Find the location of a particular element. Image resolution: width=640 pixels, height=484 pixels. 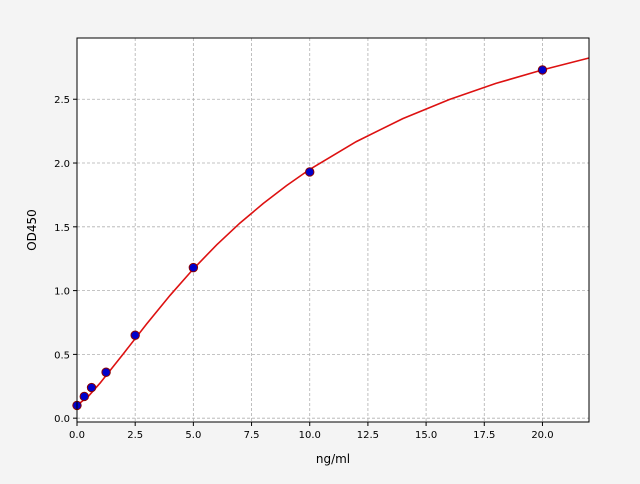

x-tick-label: 7.5 is located at coordinates (252, 435).